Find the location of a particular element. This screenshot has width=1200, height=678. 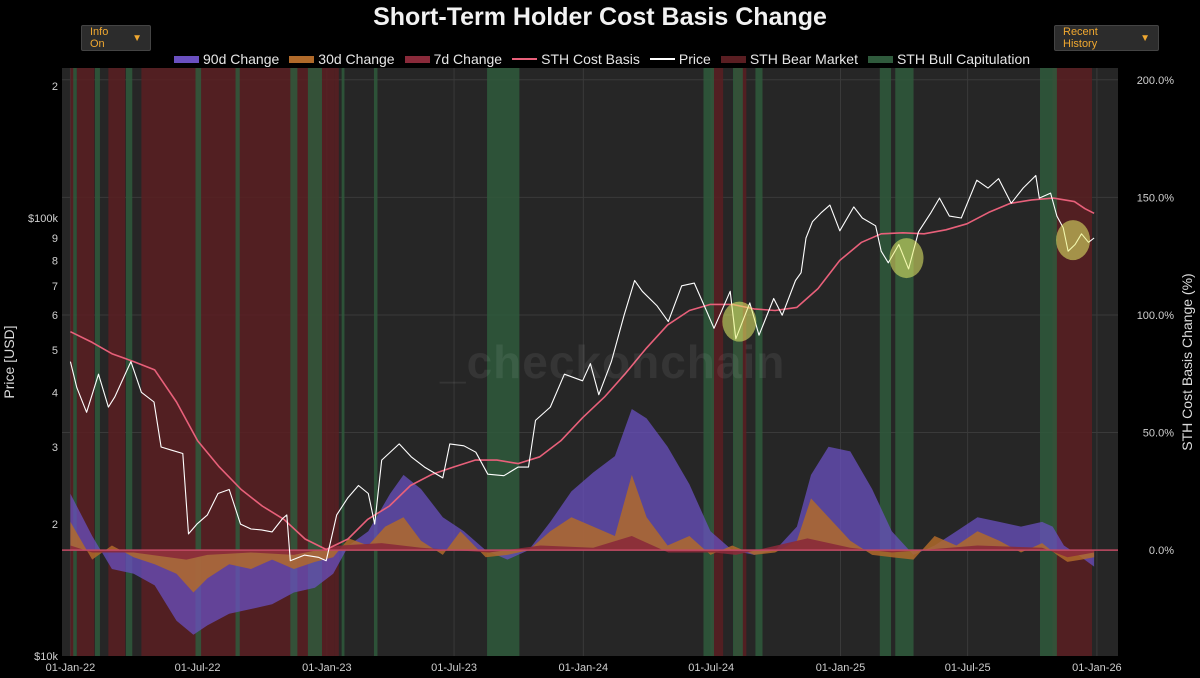

left-tick-label: $100k is located at coordinates (43, 219).